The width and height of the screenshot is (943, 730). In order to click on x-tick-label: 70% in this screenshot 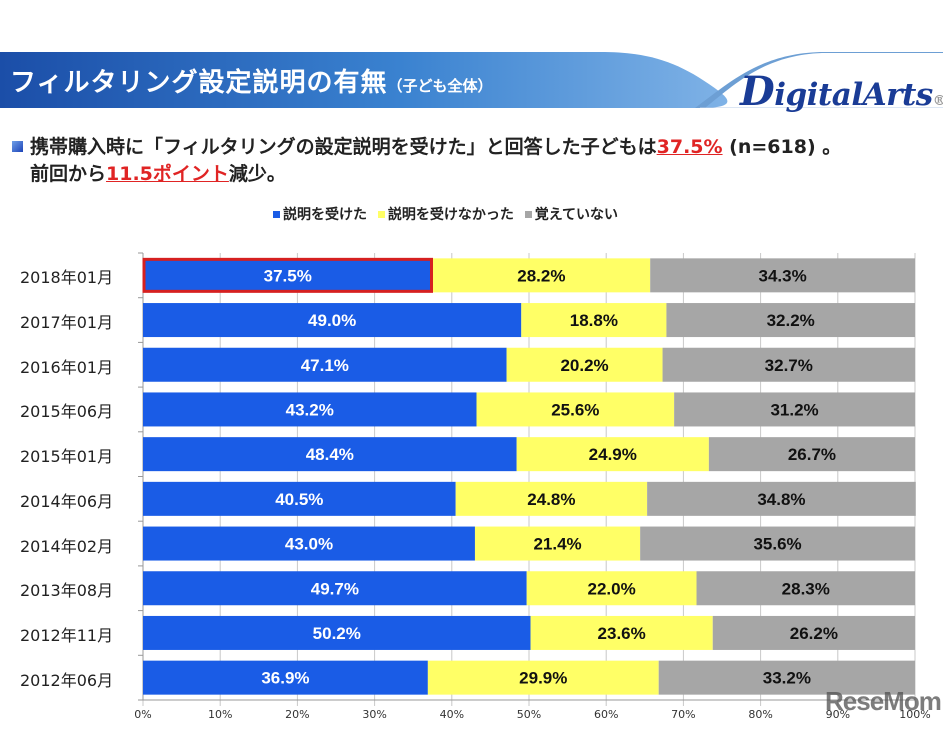, I will do `click(683, 714)`.